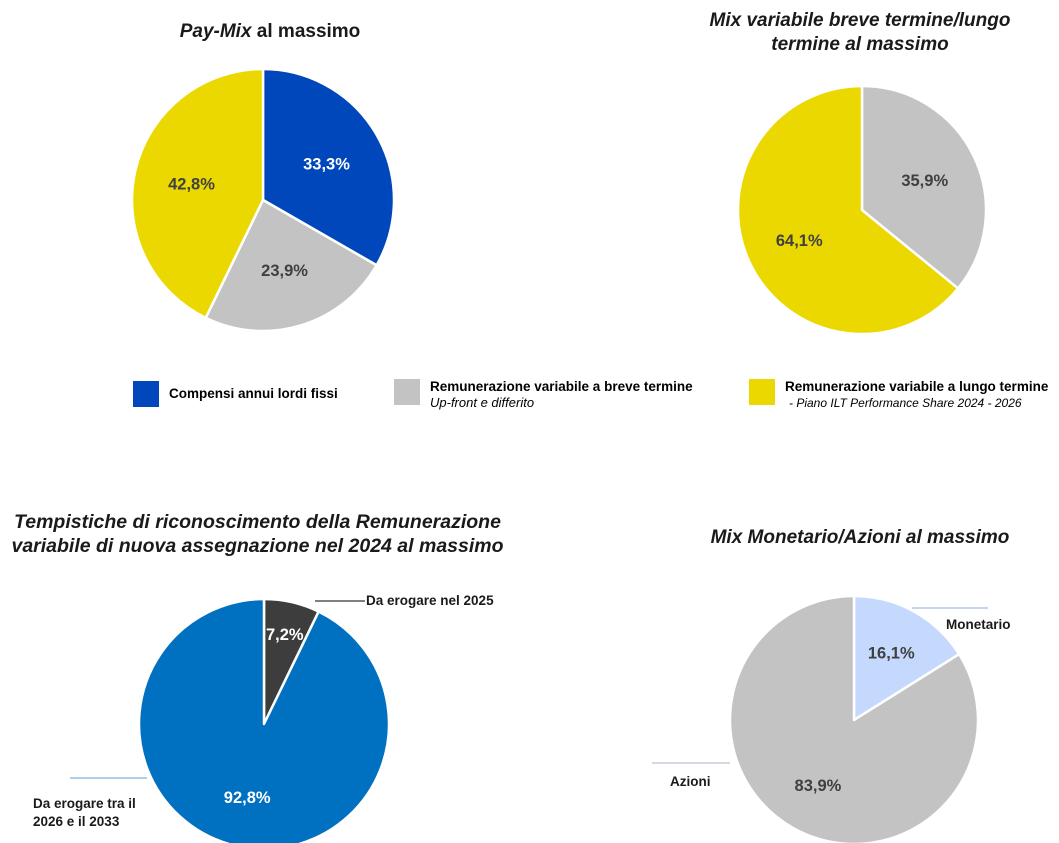 The height and width of the screenshot is (843, 1059). I want to click on legend-label-fixed: Compensi annui lordi fissi, so click(253, 393).